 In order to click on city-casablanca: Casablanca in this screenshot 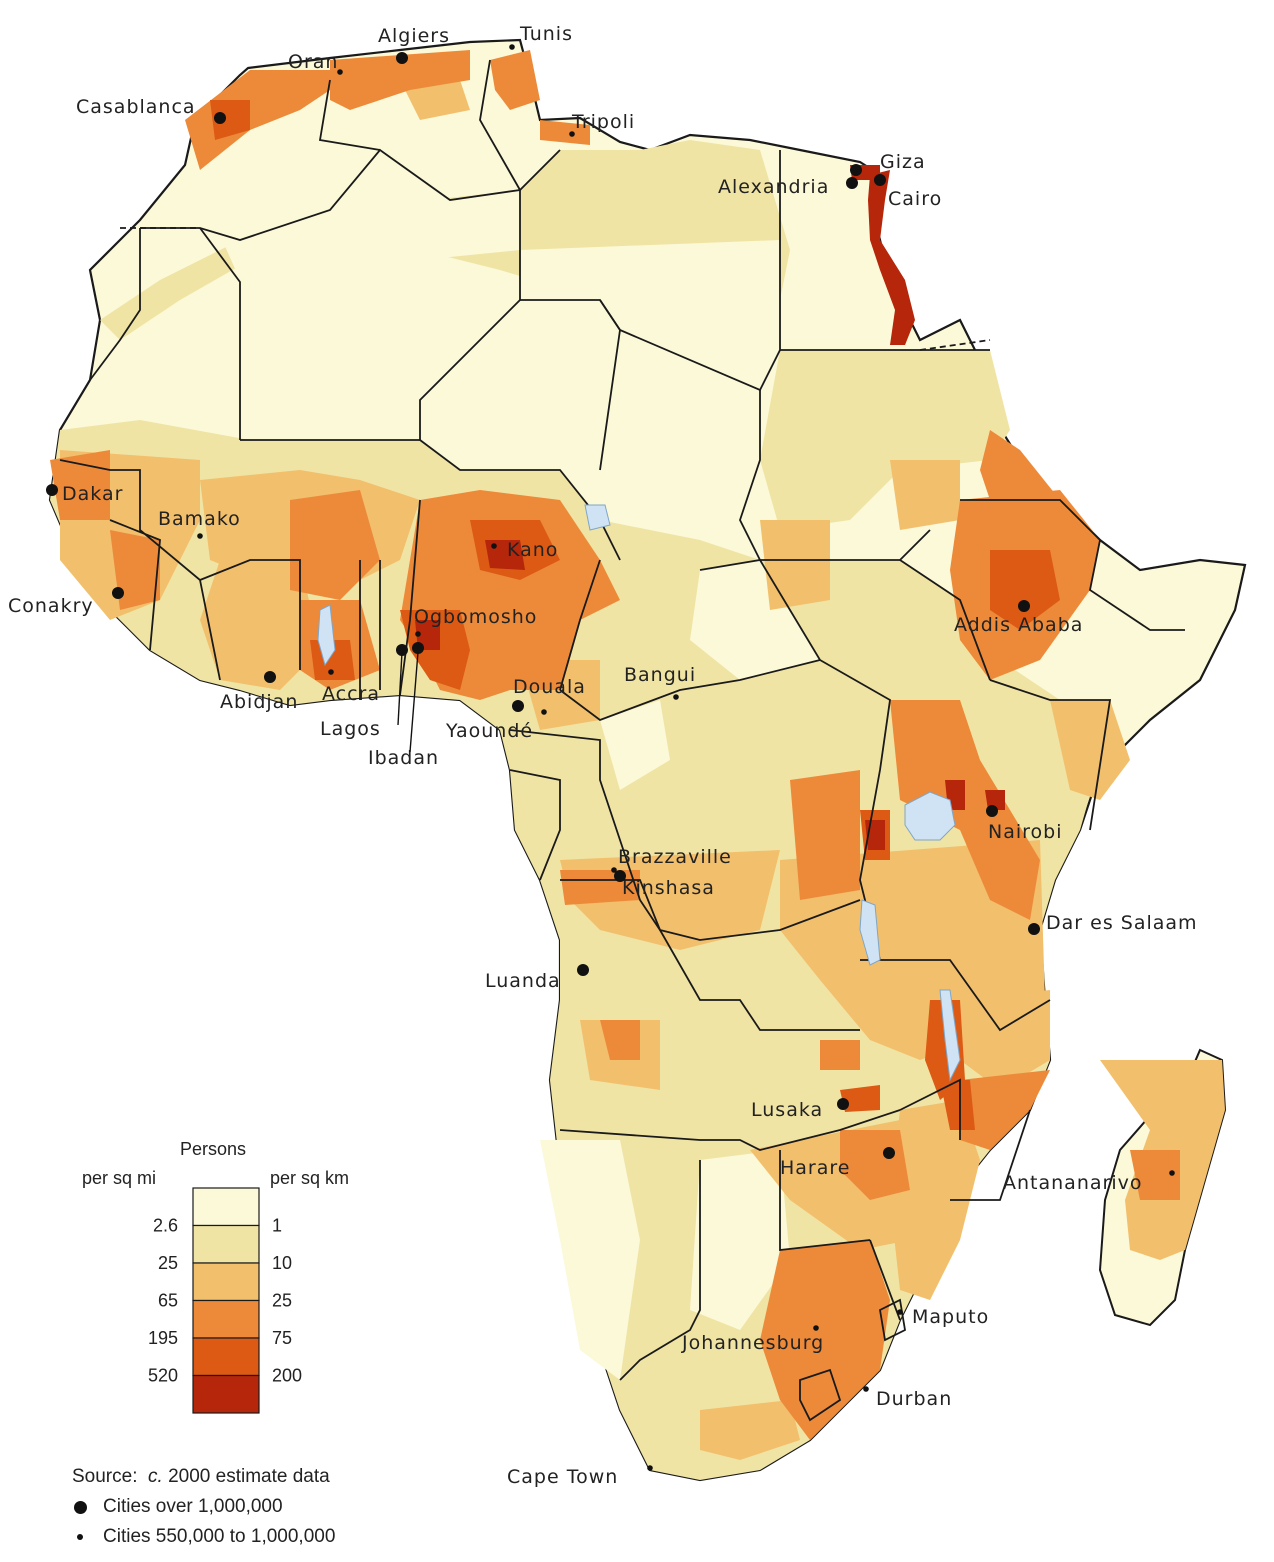, I will do `click(151, 110)`.